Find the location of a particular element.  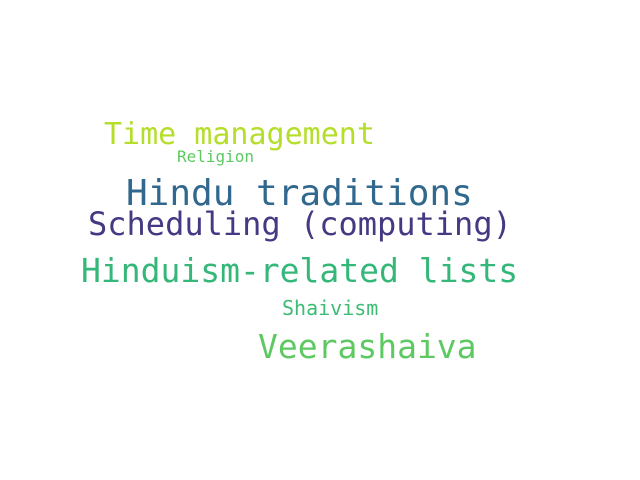

word-veerashaiva: Veerashaiva is located at coordinates (367, 346).